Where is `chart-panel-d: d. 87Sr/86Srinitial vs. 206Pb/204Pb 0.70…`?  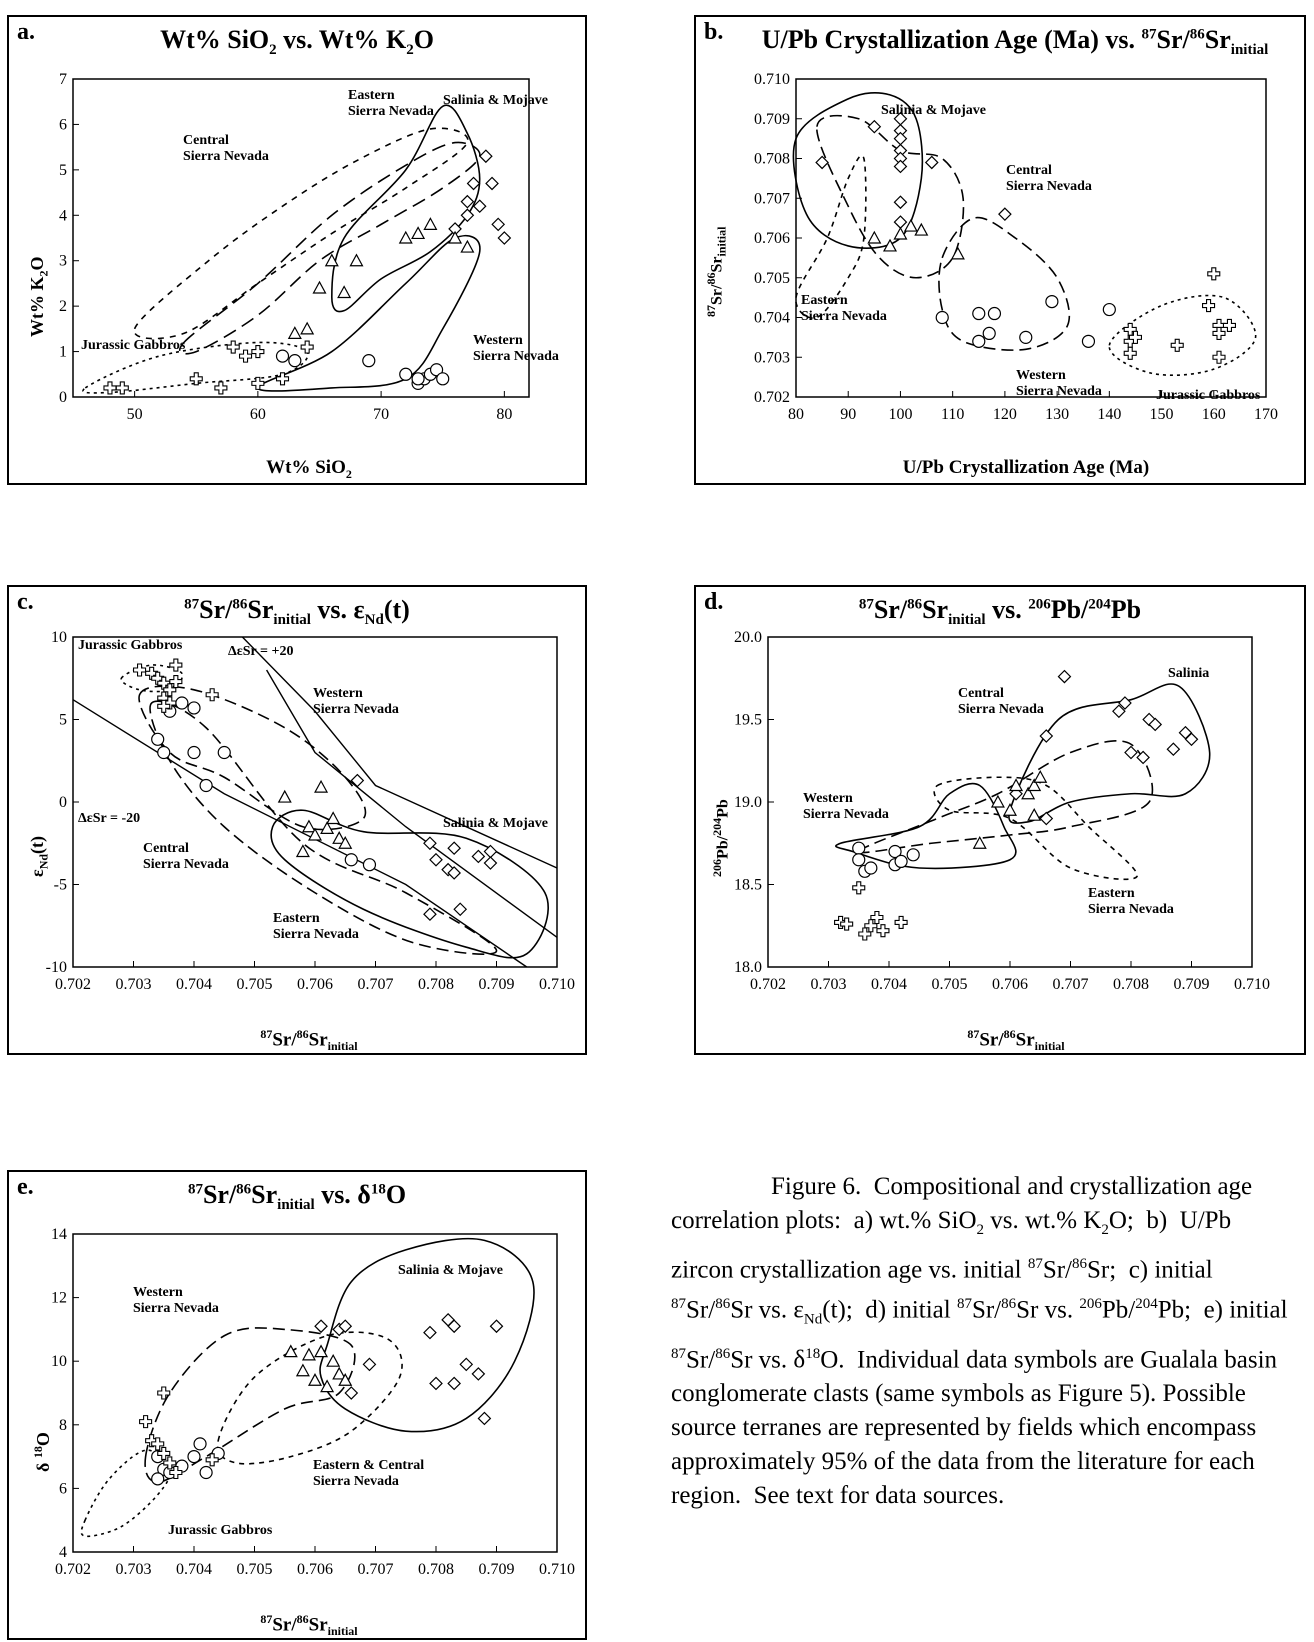
chart-panel-d: d. 87Sr/86Srinitial vs. 206Pb/204Pb 0.70… is located at coordinates (1000, 820).